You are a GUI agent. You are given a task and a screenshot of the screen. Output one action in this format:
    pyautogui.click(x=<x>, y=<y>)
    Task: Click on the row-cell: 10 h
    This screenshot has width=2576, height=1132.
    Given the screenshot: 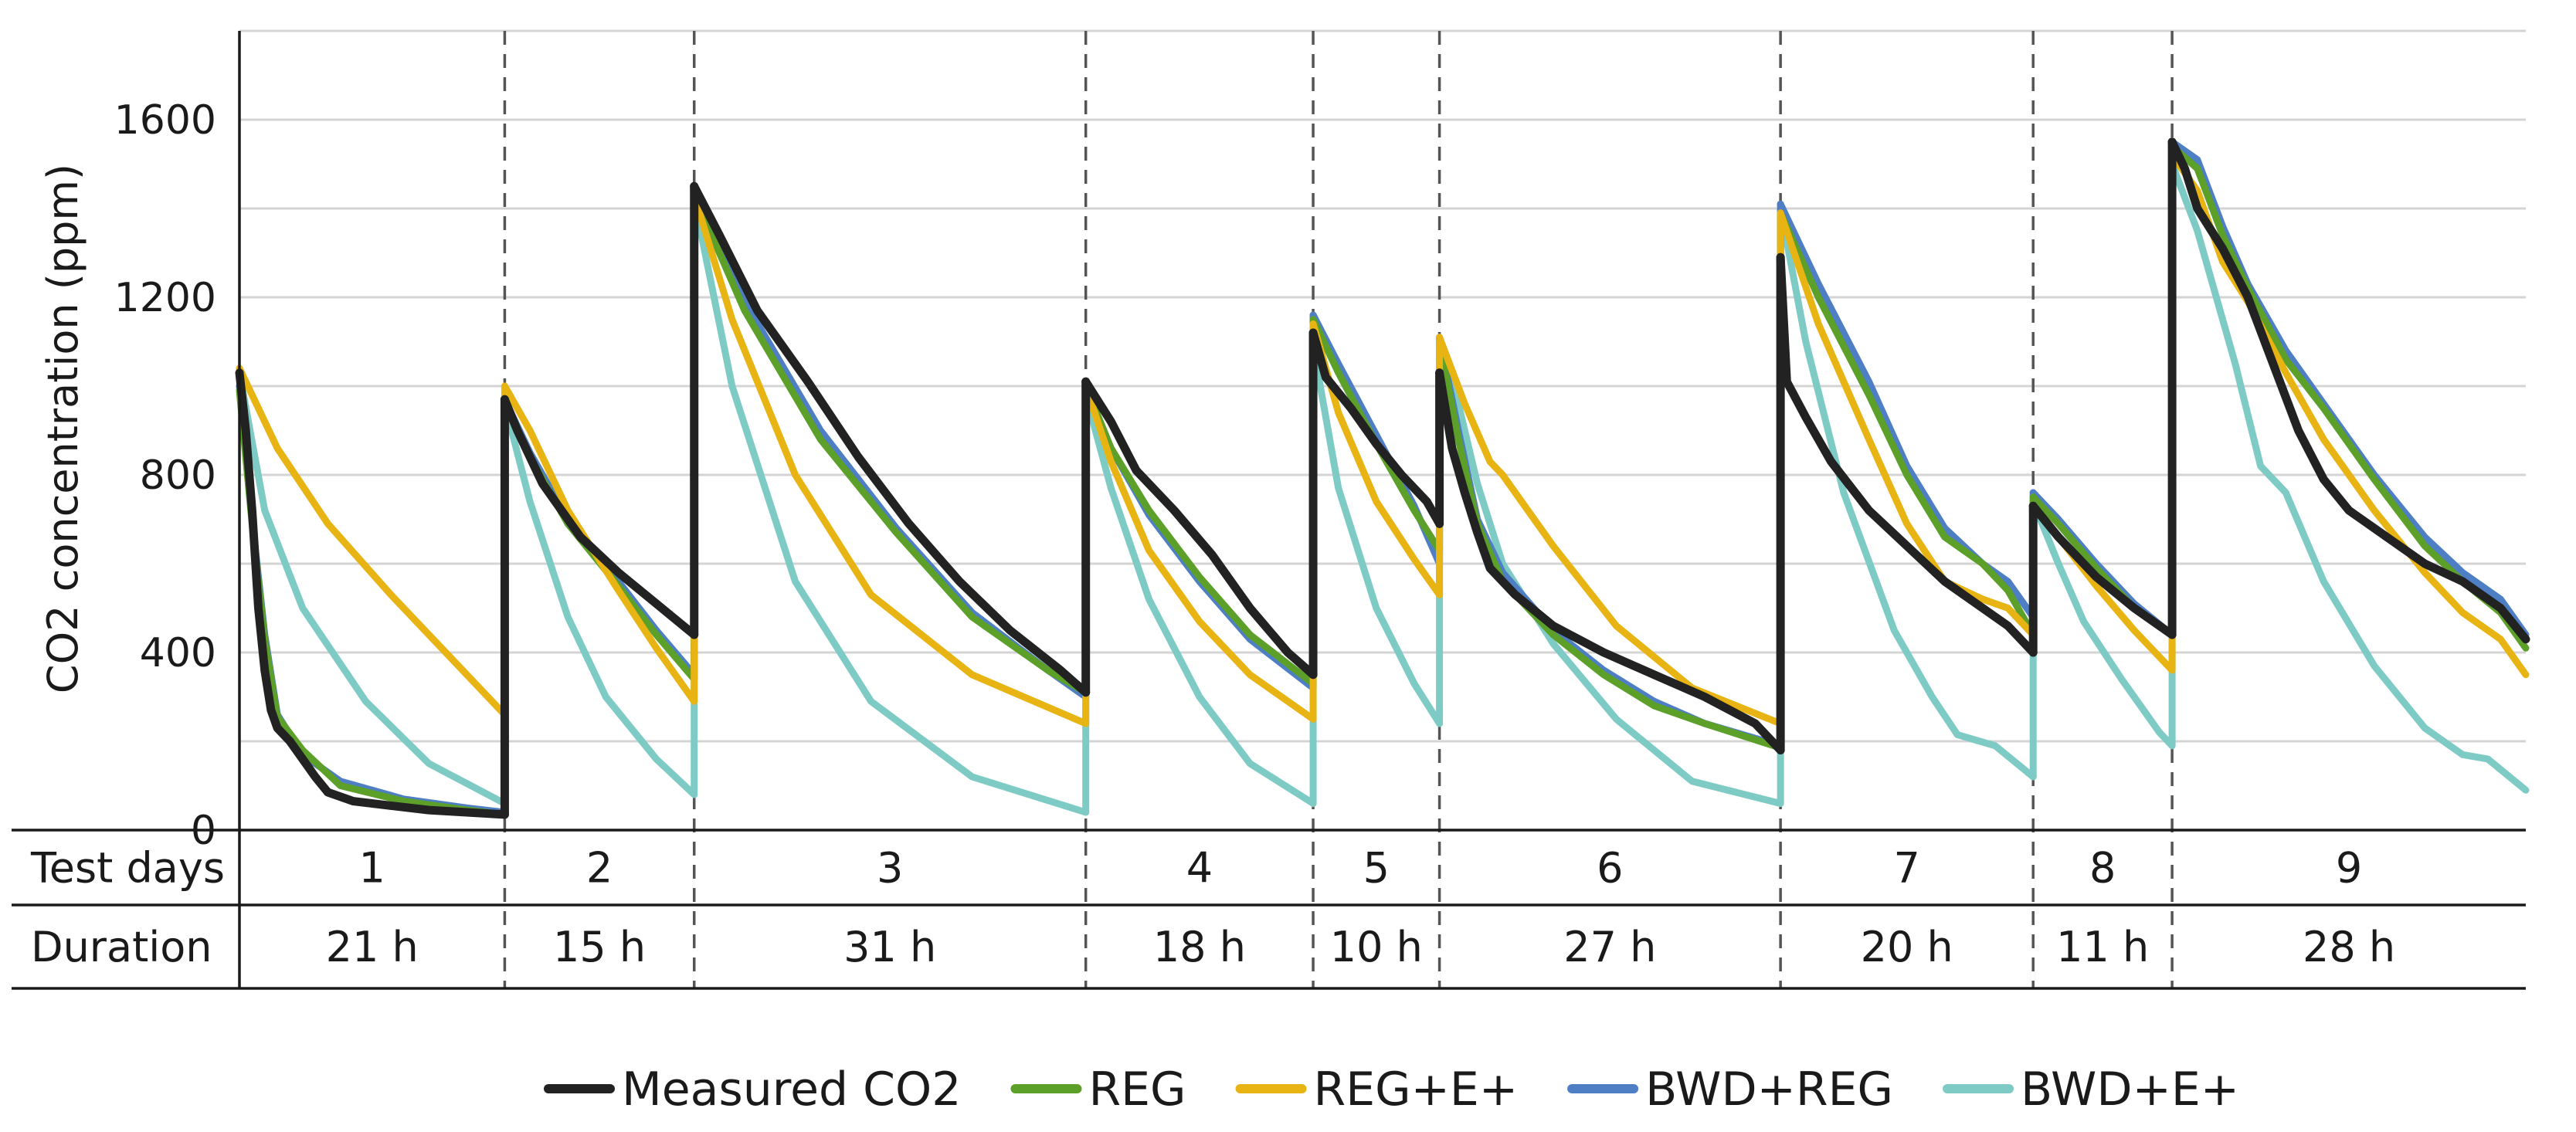 What is the action you would take?
    pyautogui.click(x=1376, y=947)
    